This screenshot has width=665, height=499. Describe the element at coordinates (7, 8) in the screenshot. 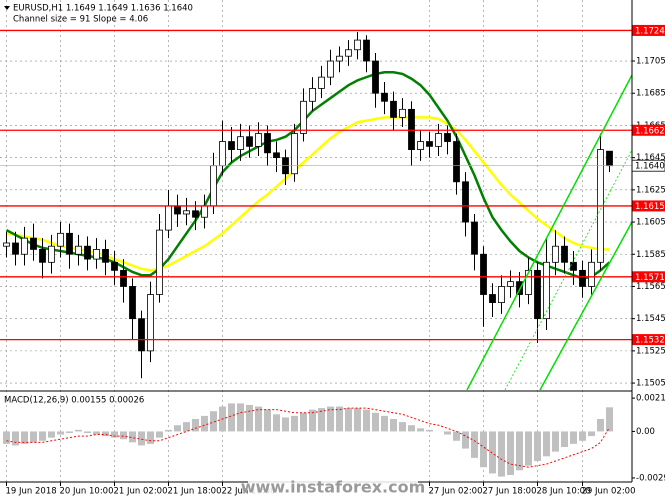

I see `symbol-icon` at that location.